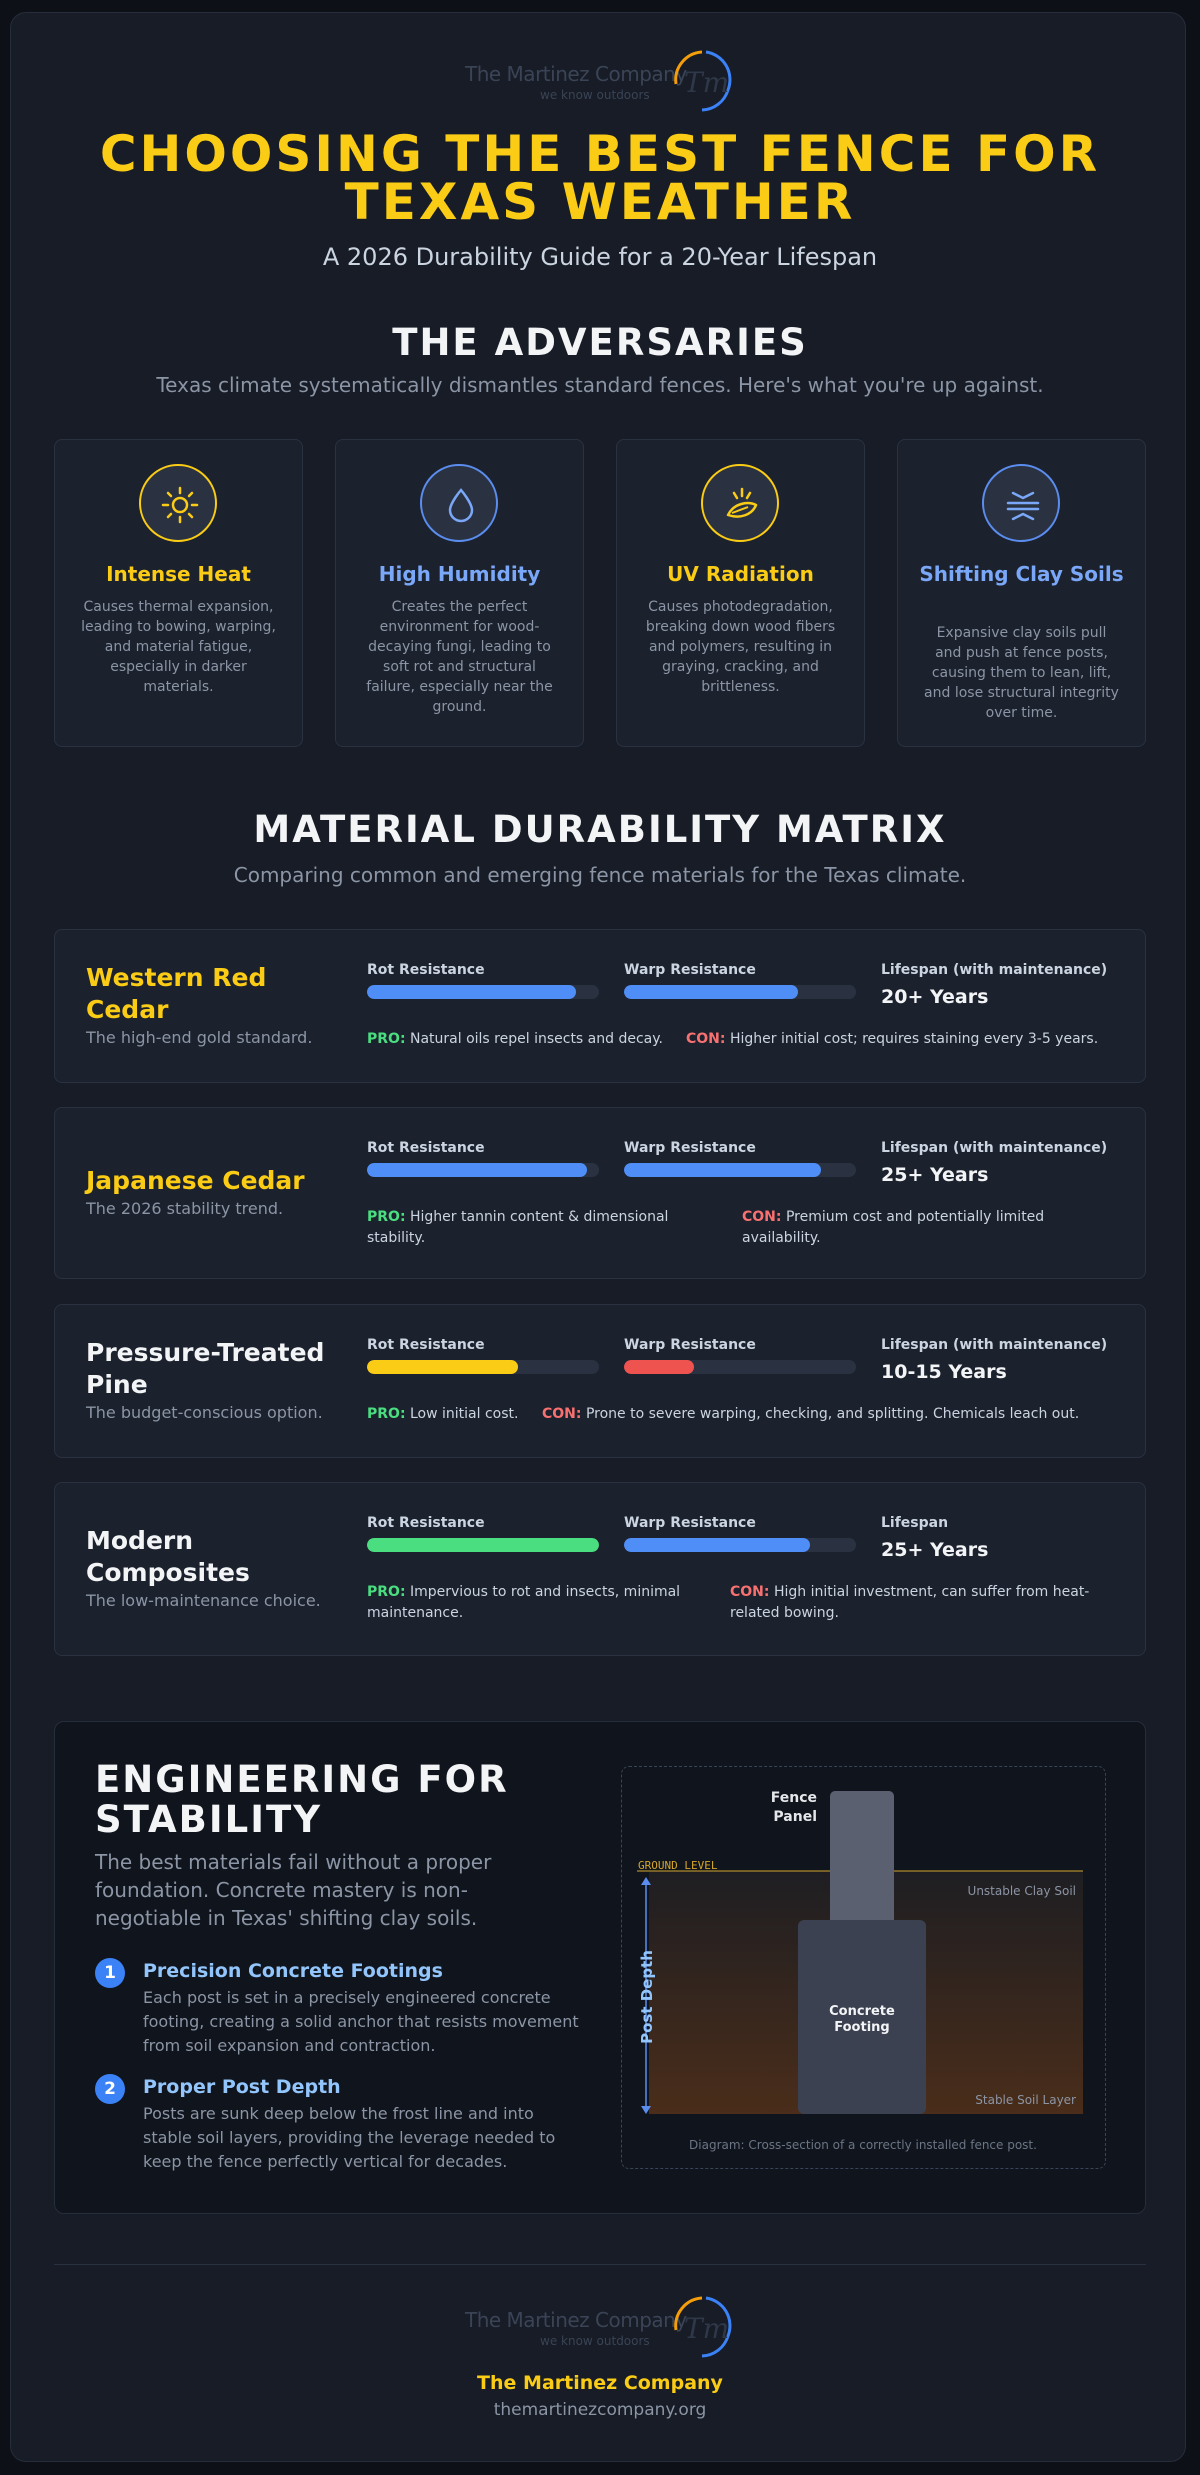  What do you see at coordinates (862, 2017) in the screenshot?
I see `concrete-footing` at bounding box center [862, 2017].